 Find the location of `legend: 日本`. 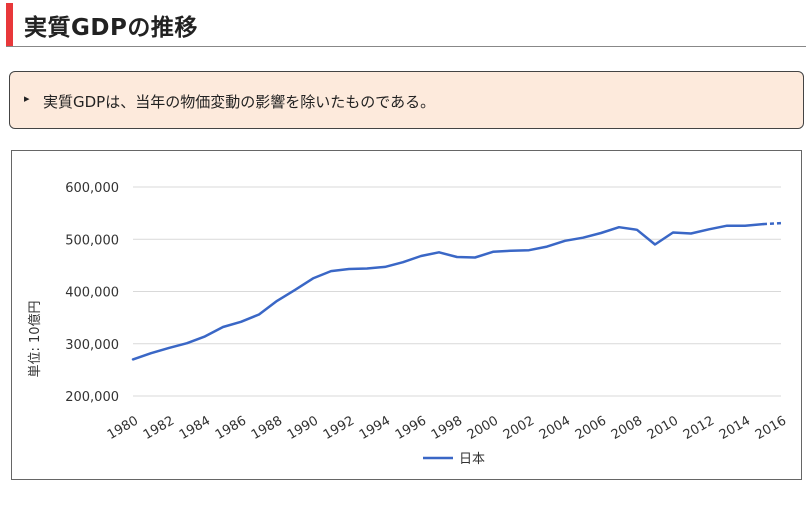

legend: 日本 is located at coordinates (454, 459).